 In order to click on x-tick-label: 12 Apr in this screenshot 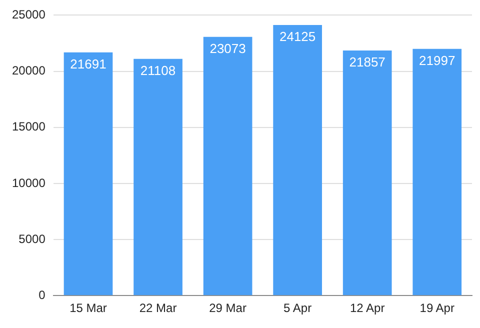, I will do `click(367, 308)`.